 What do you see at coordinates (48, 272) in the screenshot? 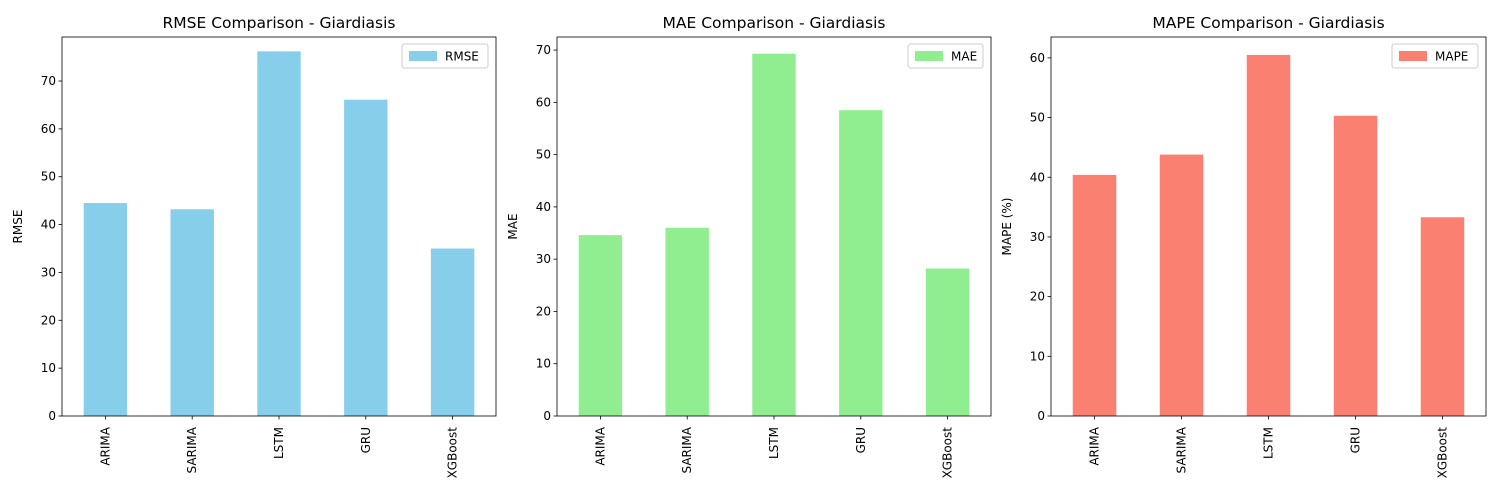
I see `rmse-y-tick-label: 30` at bounding box center [48, 272].